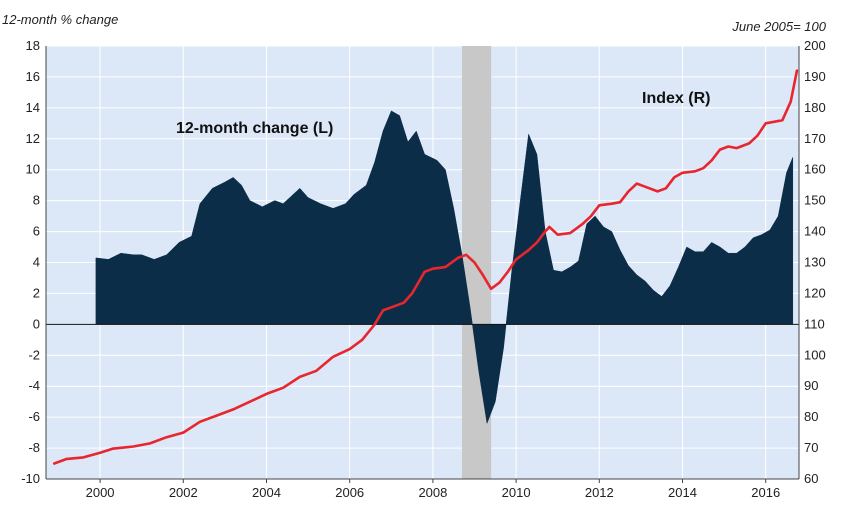 This screenshot has height=512, width=856. I want to click on right-axis-label: June 2005= 100, so click(778, 26).